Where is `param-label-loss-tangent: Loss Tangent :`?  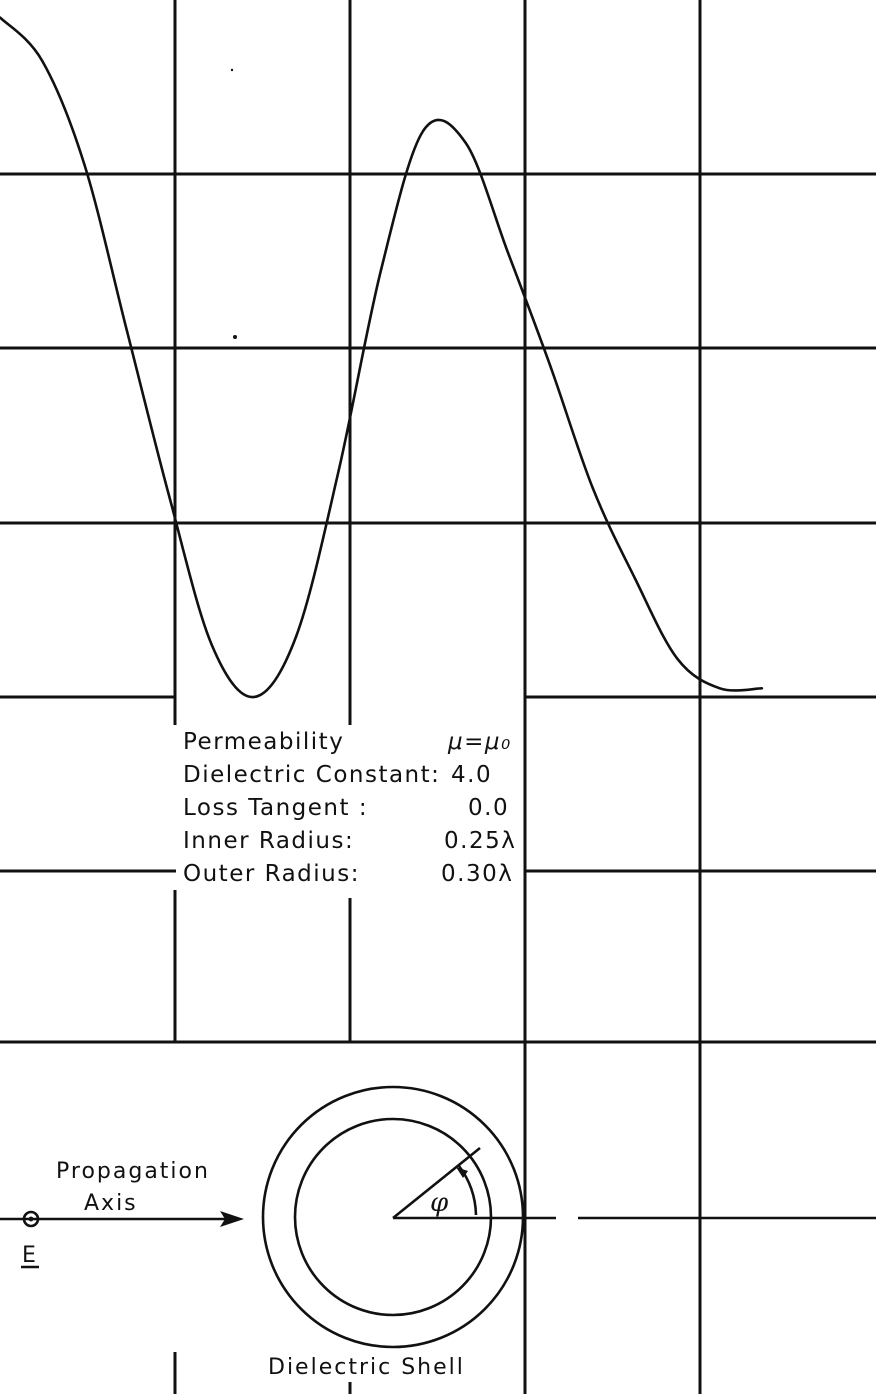
param-label-loss-tangent: Loss Tangent : is located at coordinates (275, 808).